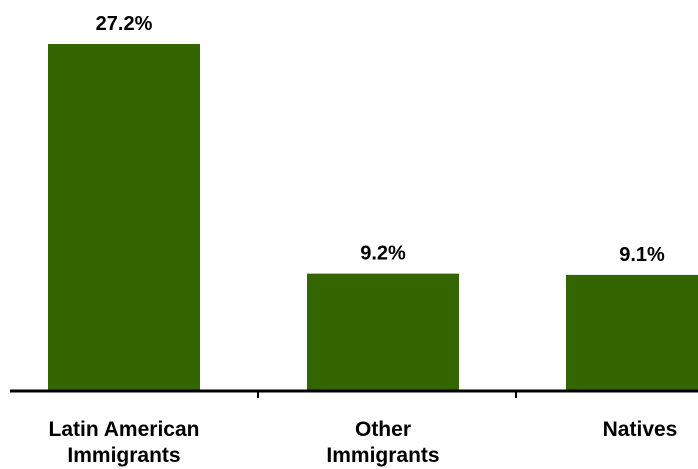 The width and height of the screenshot is (698, 469). What do you see at coordinates (383, 429) in the screenshot?
I see `category-label-1-line-0: Other` at bounding box center [383, 429].